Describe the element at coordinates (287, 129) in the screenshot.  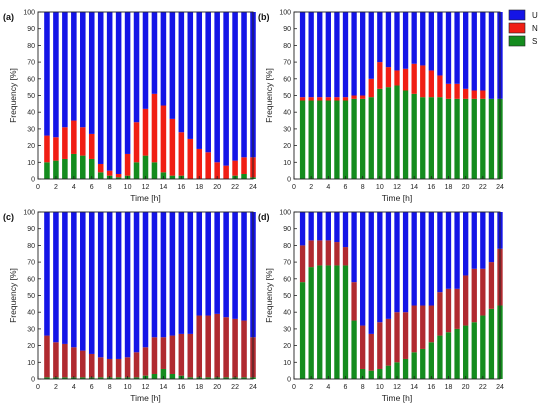
I see `y-tick-label: 30` at that location.